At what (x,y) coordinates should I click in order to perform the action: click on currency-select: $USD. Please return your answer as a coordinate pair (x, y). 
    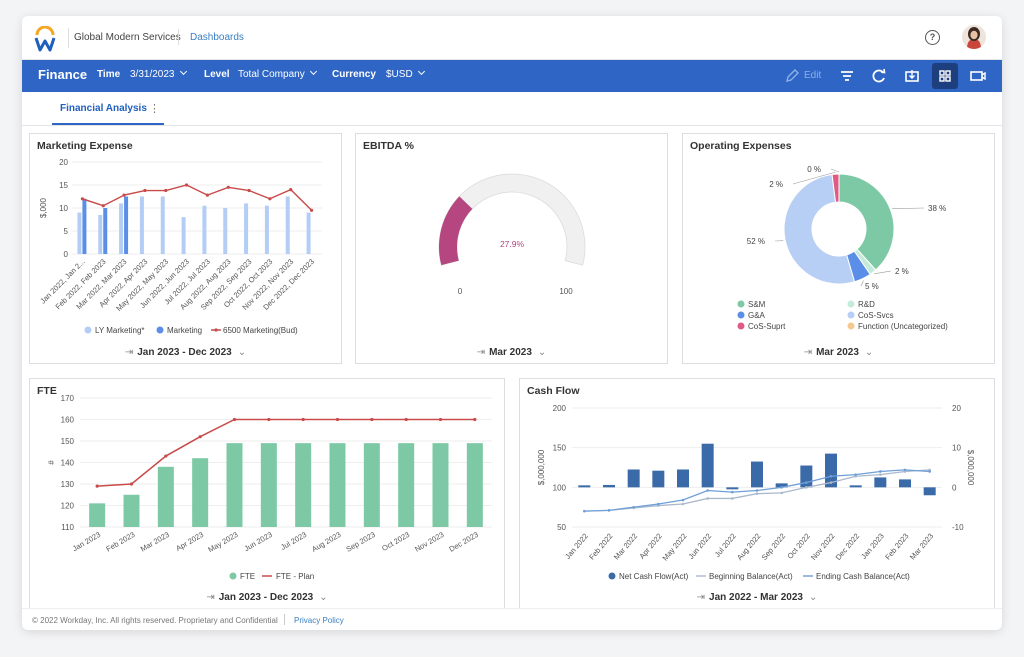
    Looking at the image, I should click on (405, 73).